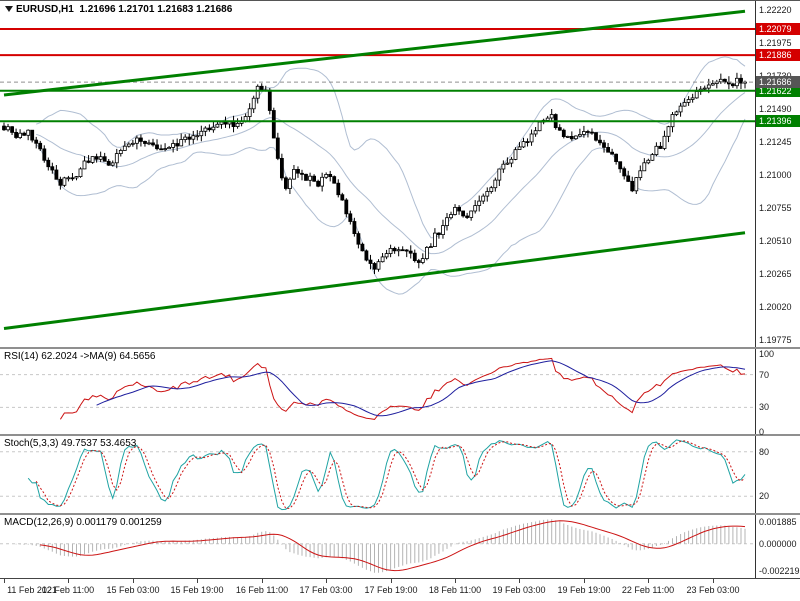 The image size is (800, 601). Describe the element at coordinates (400, 0) in the screenshot. I see `window-top-border` at that location.